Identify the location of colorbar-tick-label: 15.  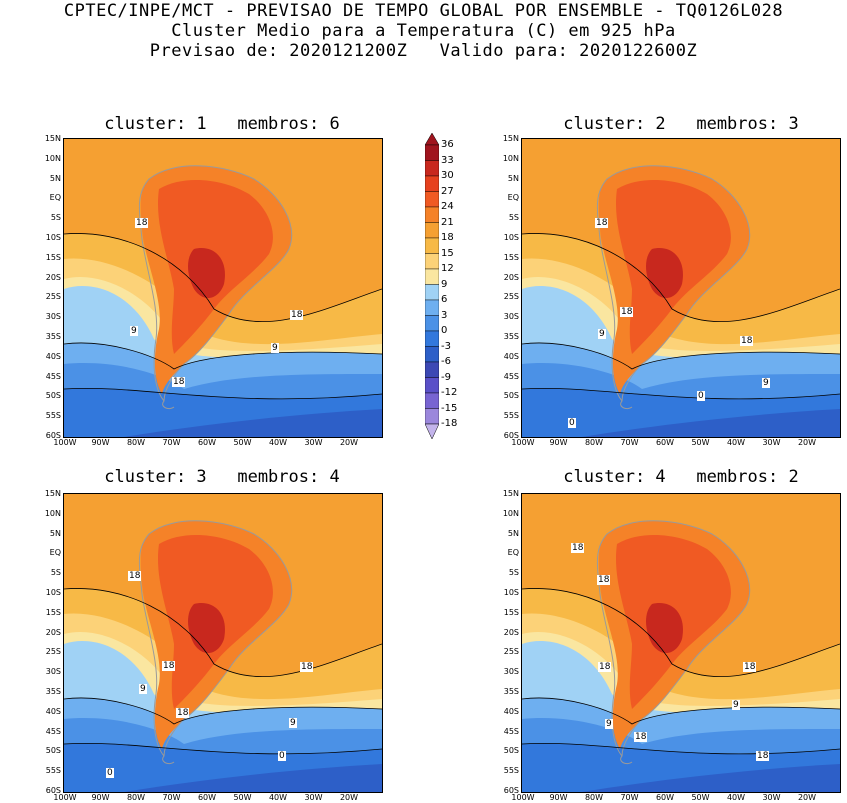
(447, 253).